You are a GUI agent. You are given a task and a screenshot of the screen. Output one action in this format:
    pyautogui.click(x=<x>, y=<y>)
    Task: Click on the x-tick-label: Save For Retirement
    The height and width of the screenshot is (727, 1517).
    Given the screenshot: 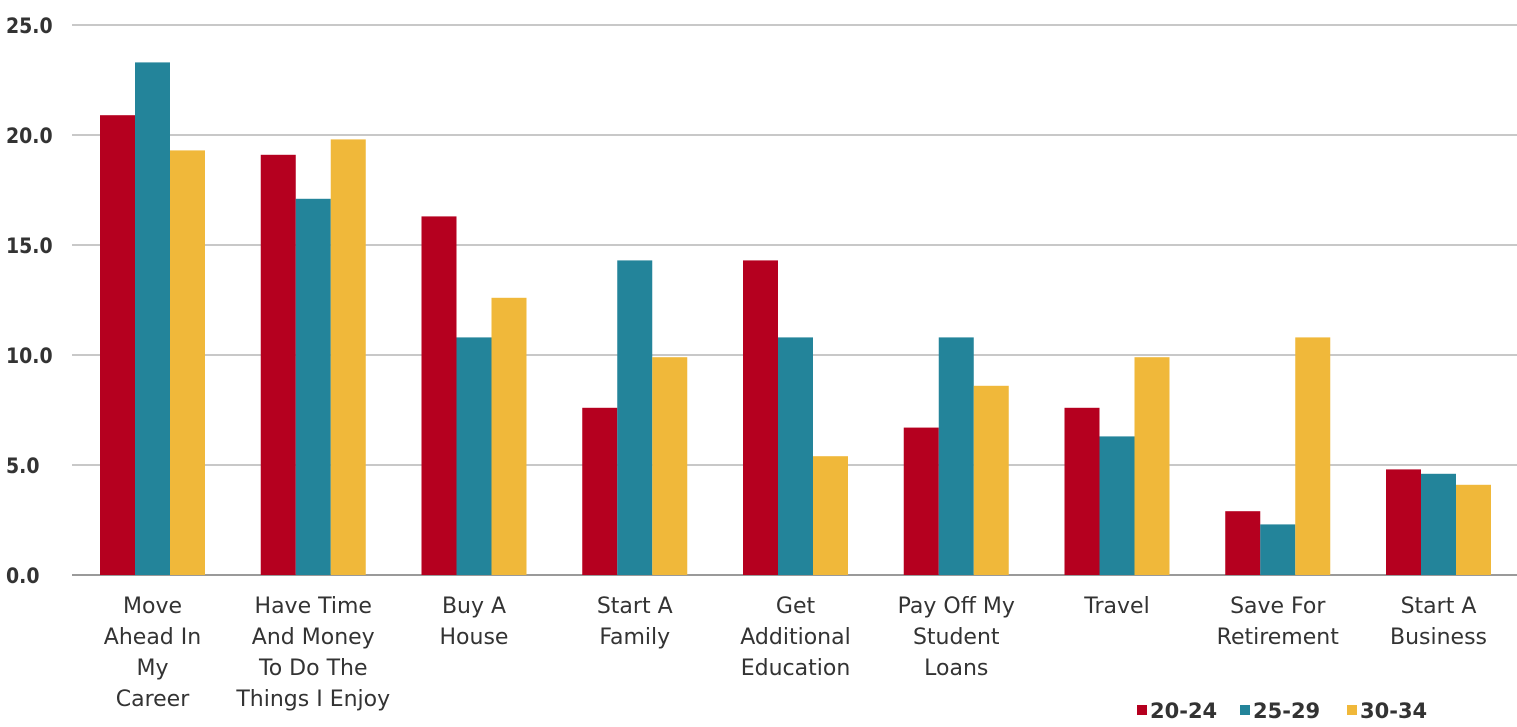 What is the action you would take?
    pyautogui.click(x=1278, y=622)
    